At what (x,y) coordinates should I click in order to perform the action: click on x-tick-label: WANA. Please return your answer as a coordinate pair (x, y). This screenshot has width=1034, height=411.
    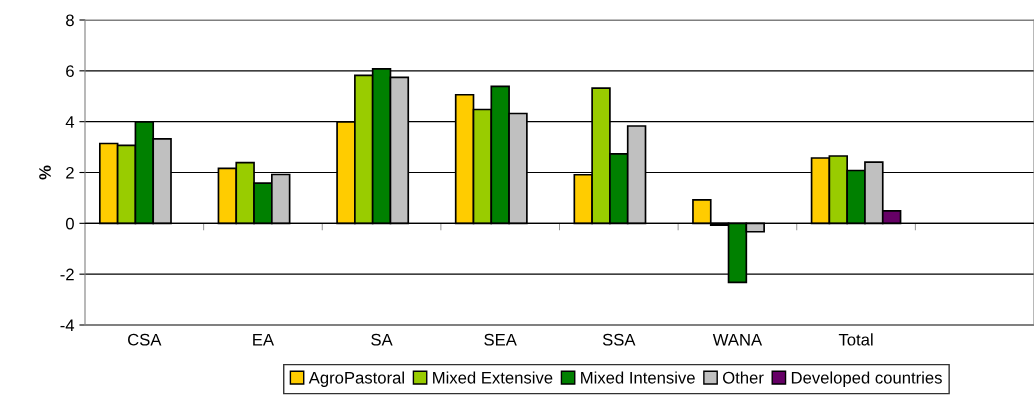
    Looking at the image, I should click on (737, 339).